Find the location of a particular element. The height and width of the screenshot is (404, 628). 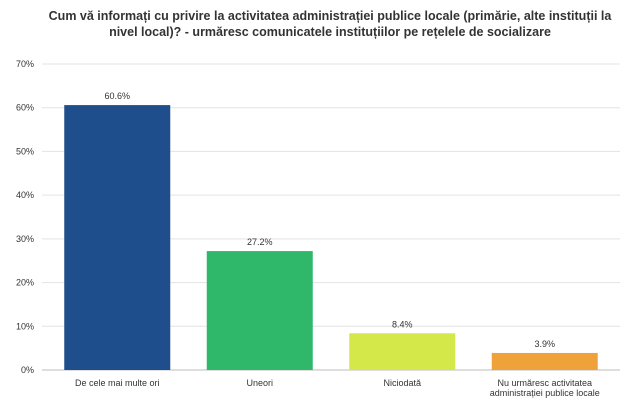

x-tick-label: De cele mai multe ori is located at coordinates (117, 383).